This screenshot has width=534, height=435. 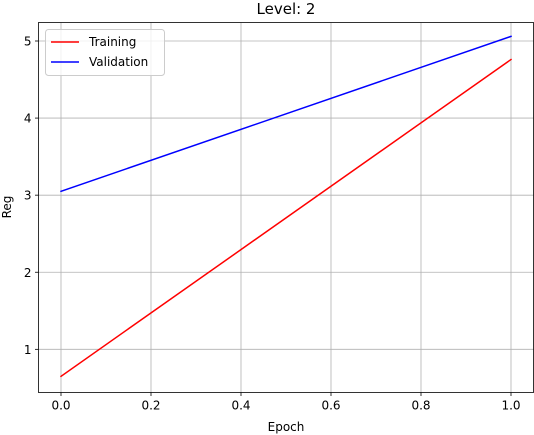 What do you see at coordinates (28, 273) in the screenshot?
I see `y-tick-label: 2` at bounding box center [28, 273].